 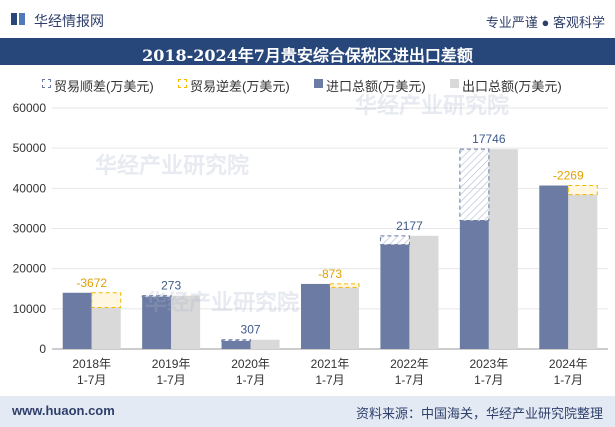 I want to click on x-tick-label-3-0: 2021年, so click(x=330, y=364).